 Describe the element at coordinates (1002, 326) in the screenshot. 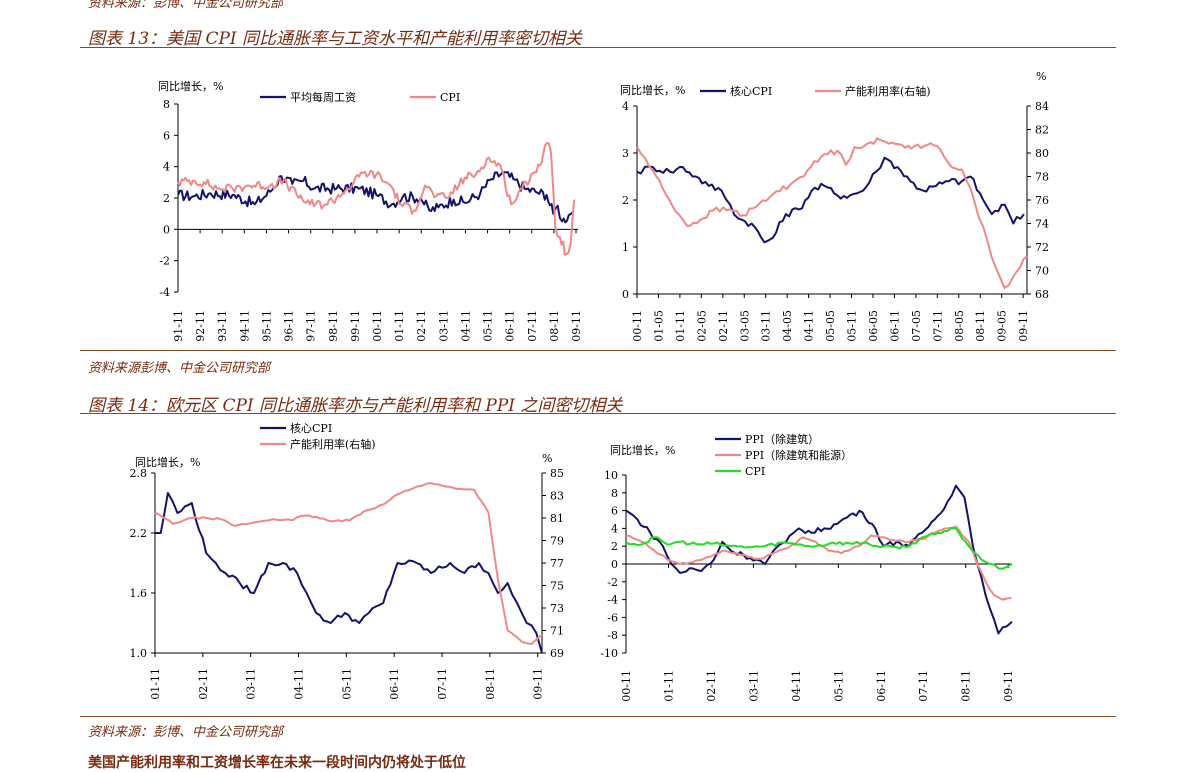

I see `x-tick-label: 09-05` at that location.